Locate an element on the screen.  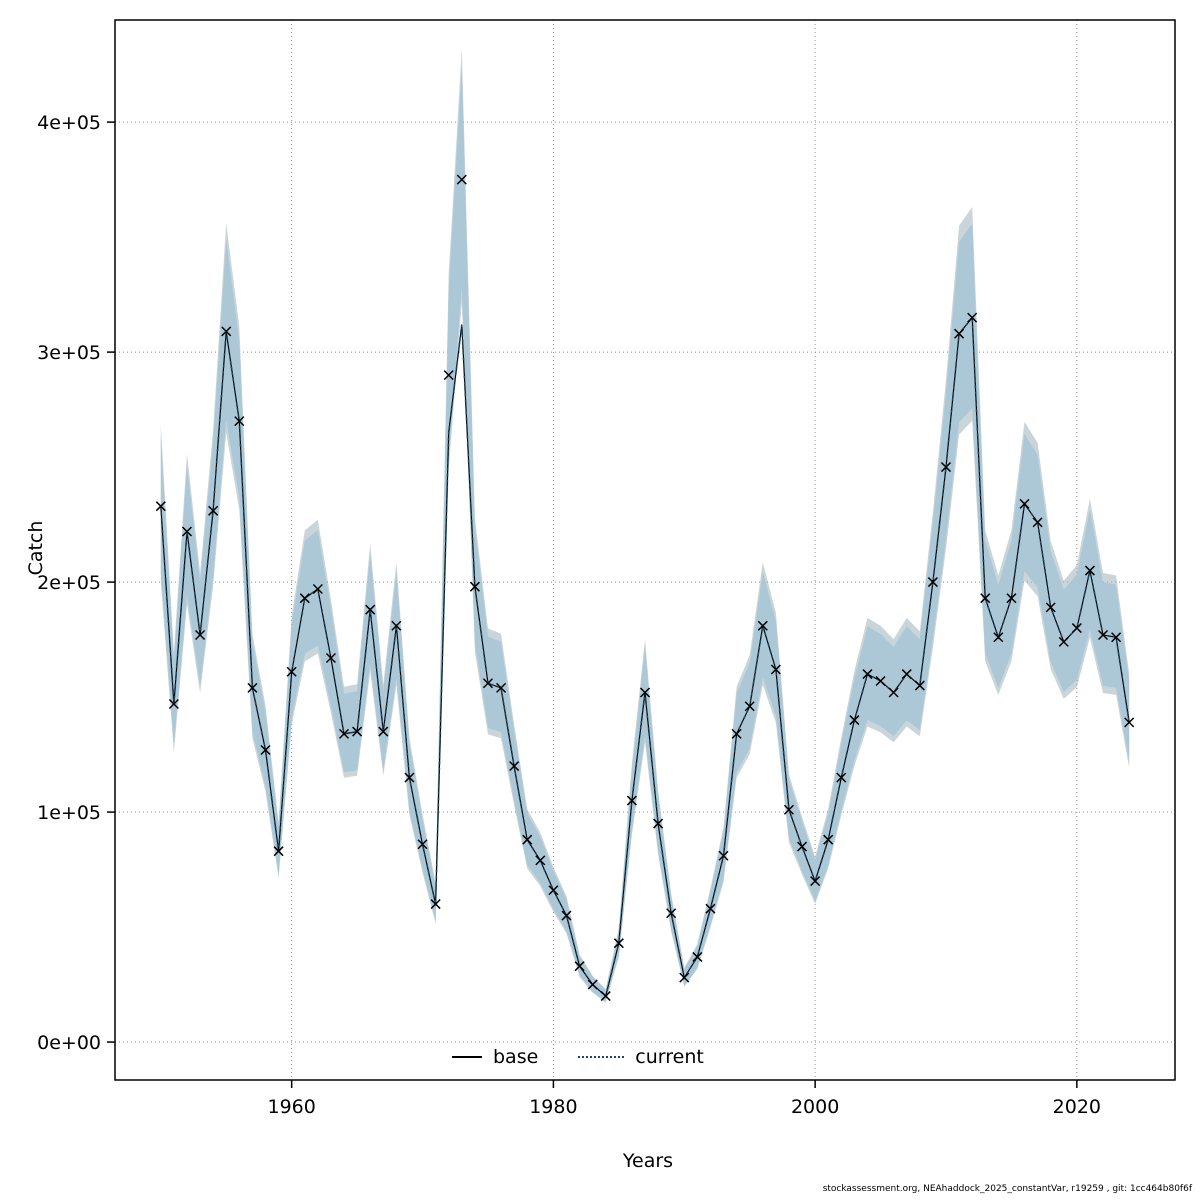
current-line-sample-icon is located at coordinates (601, 1057).